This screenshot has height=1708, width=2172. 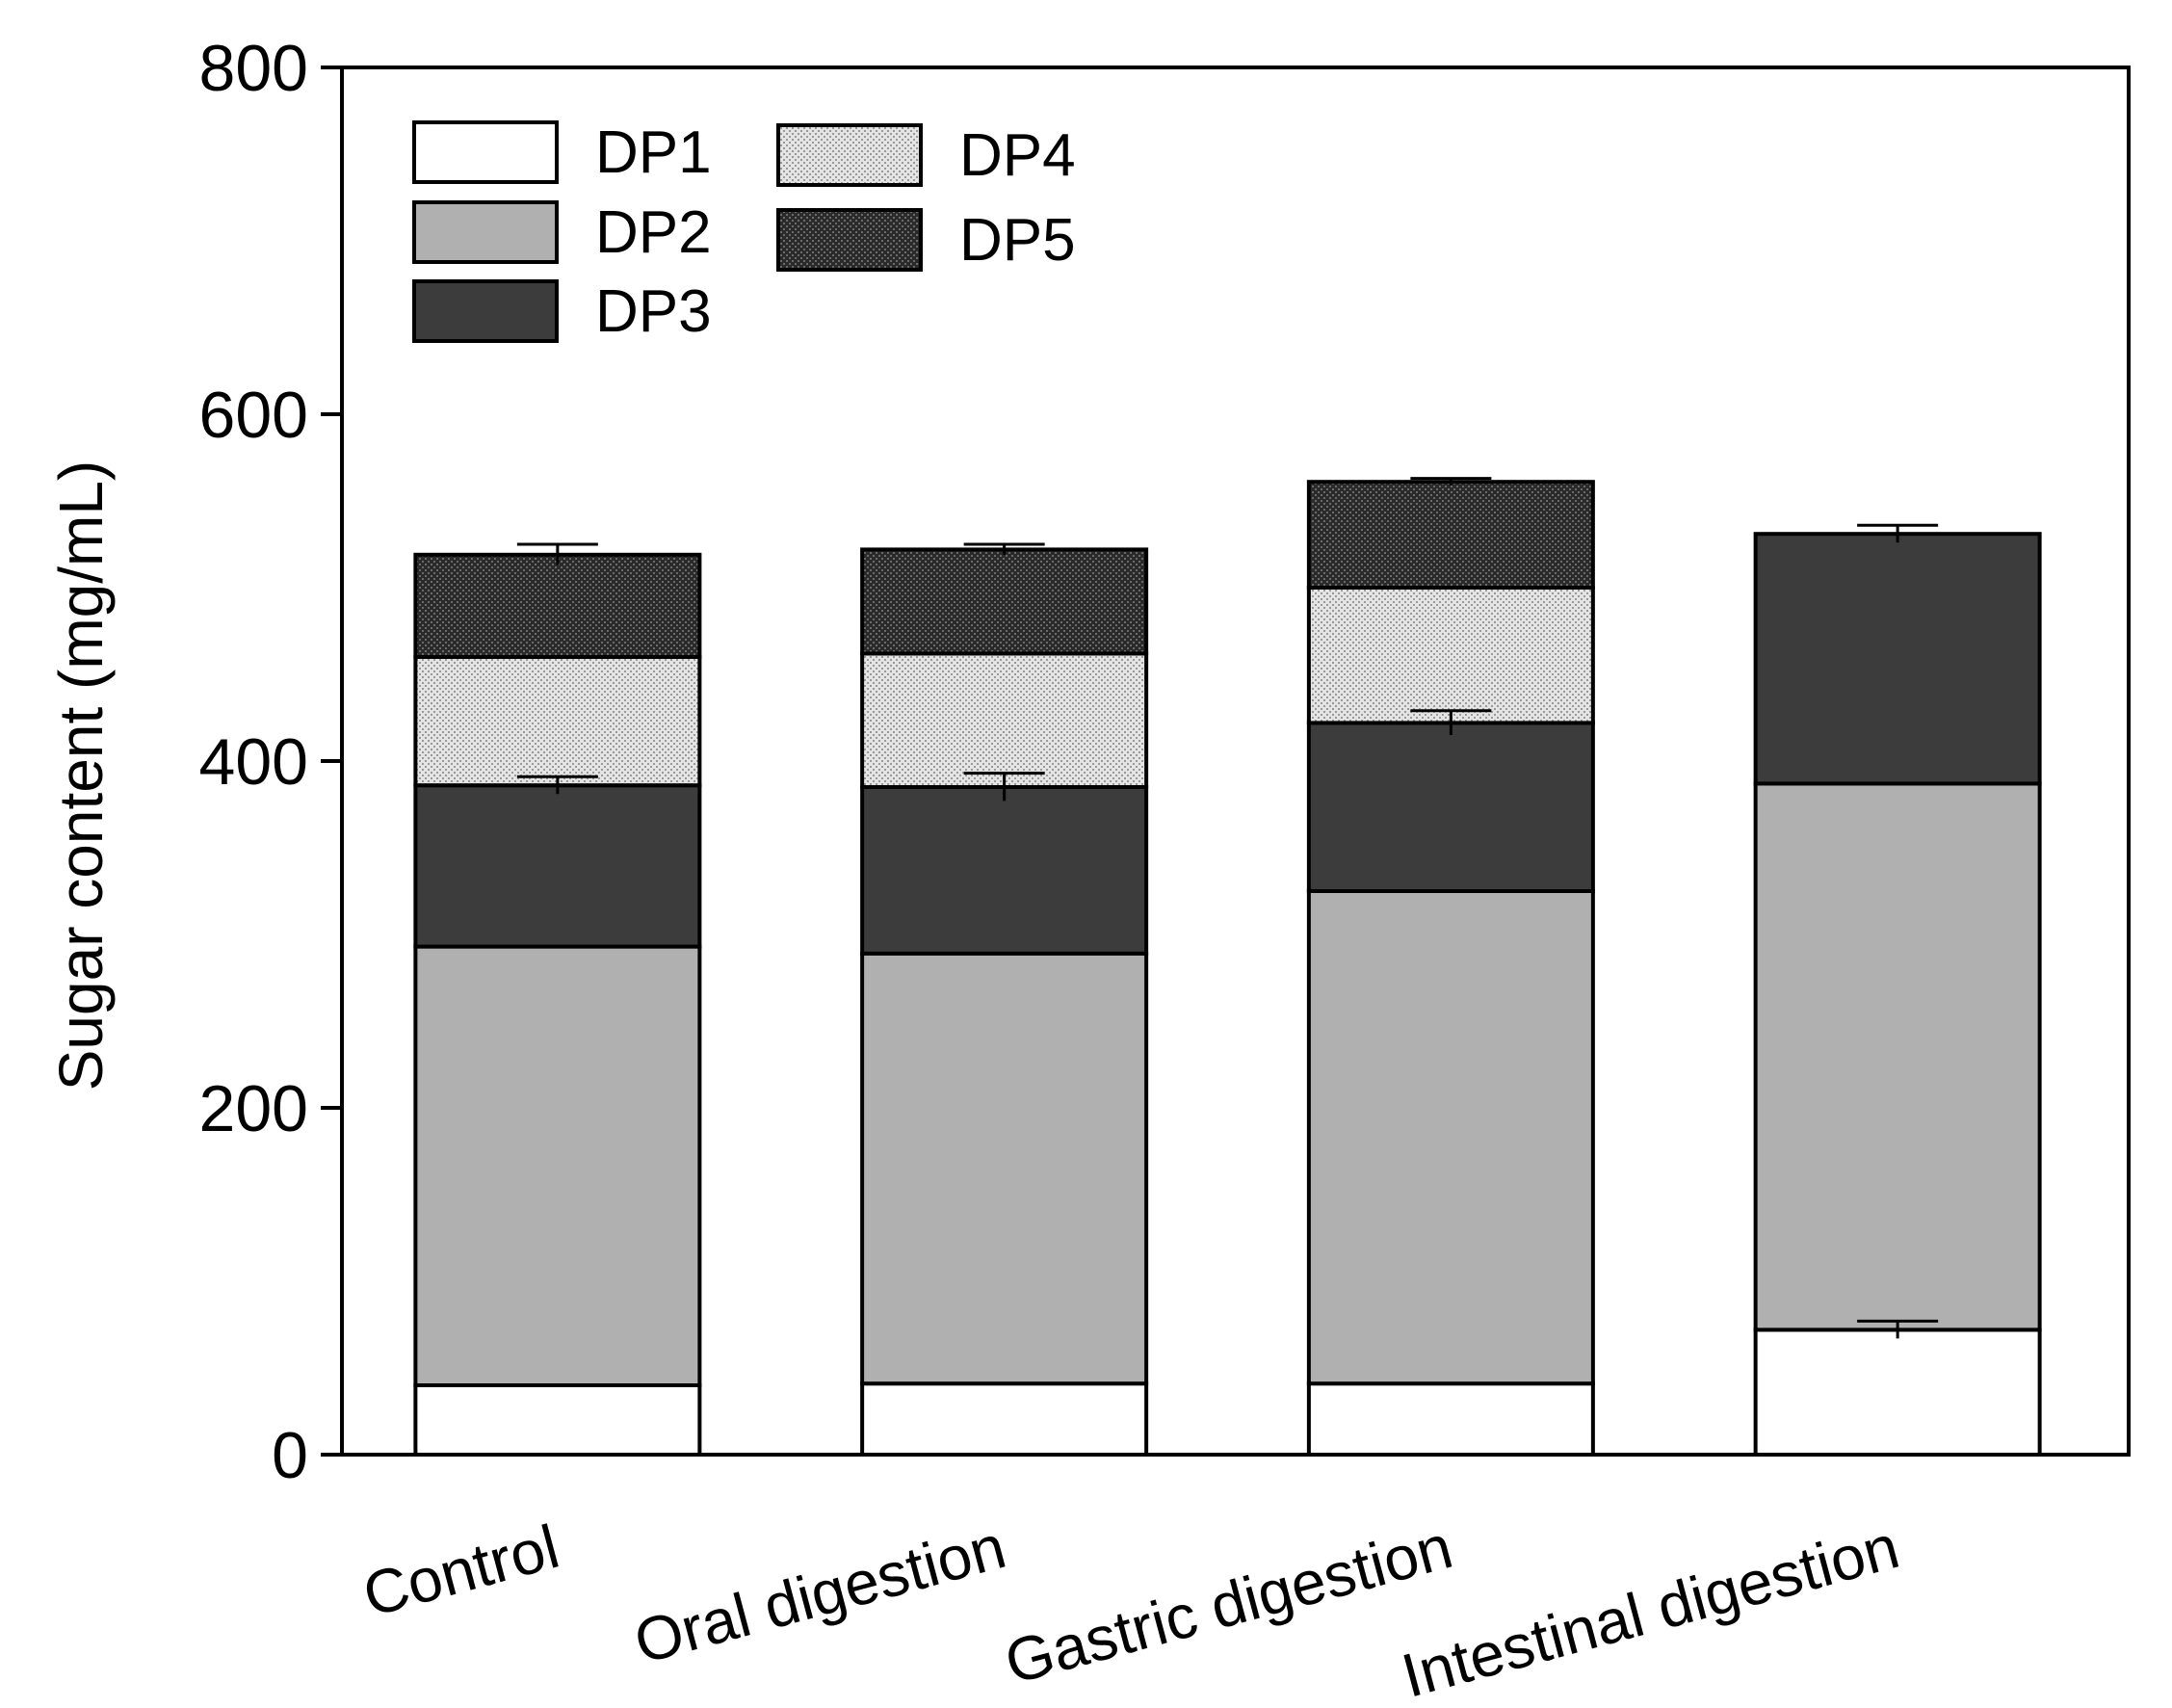 I want to click on legend-label-dp2: DP2, so click(x=653, y=232).